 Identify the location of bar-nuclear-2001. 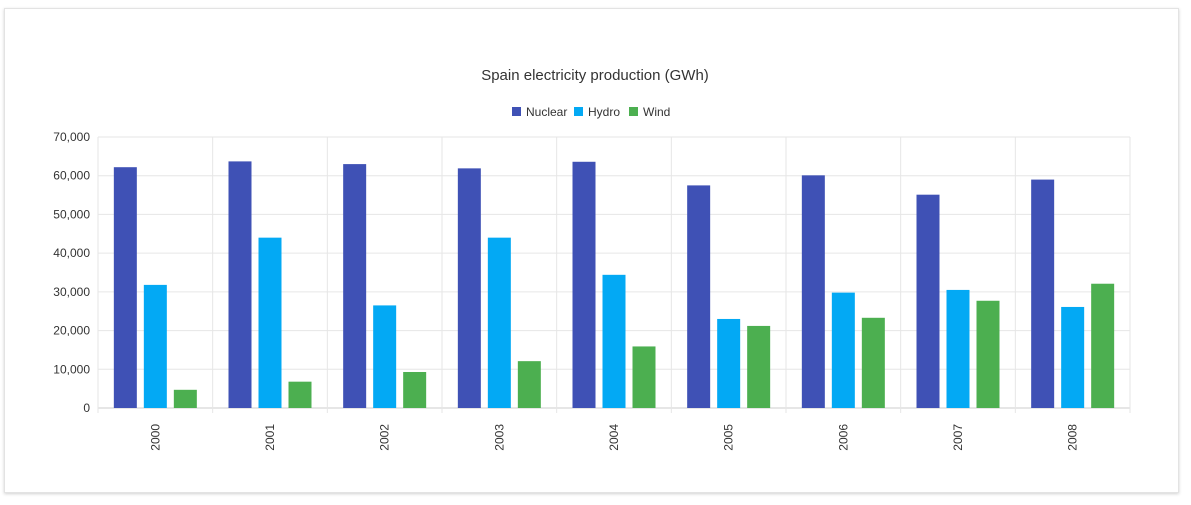
(240, 284).